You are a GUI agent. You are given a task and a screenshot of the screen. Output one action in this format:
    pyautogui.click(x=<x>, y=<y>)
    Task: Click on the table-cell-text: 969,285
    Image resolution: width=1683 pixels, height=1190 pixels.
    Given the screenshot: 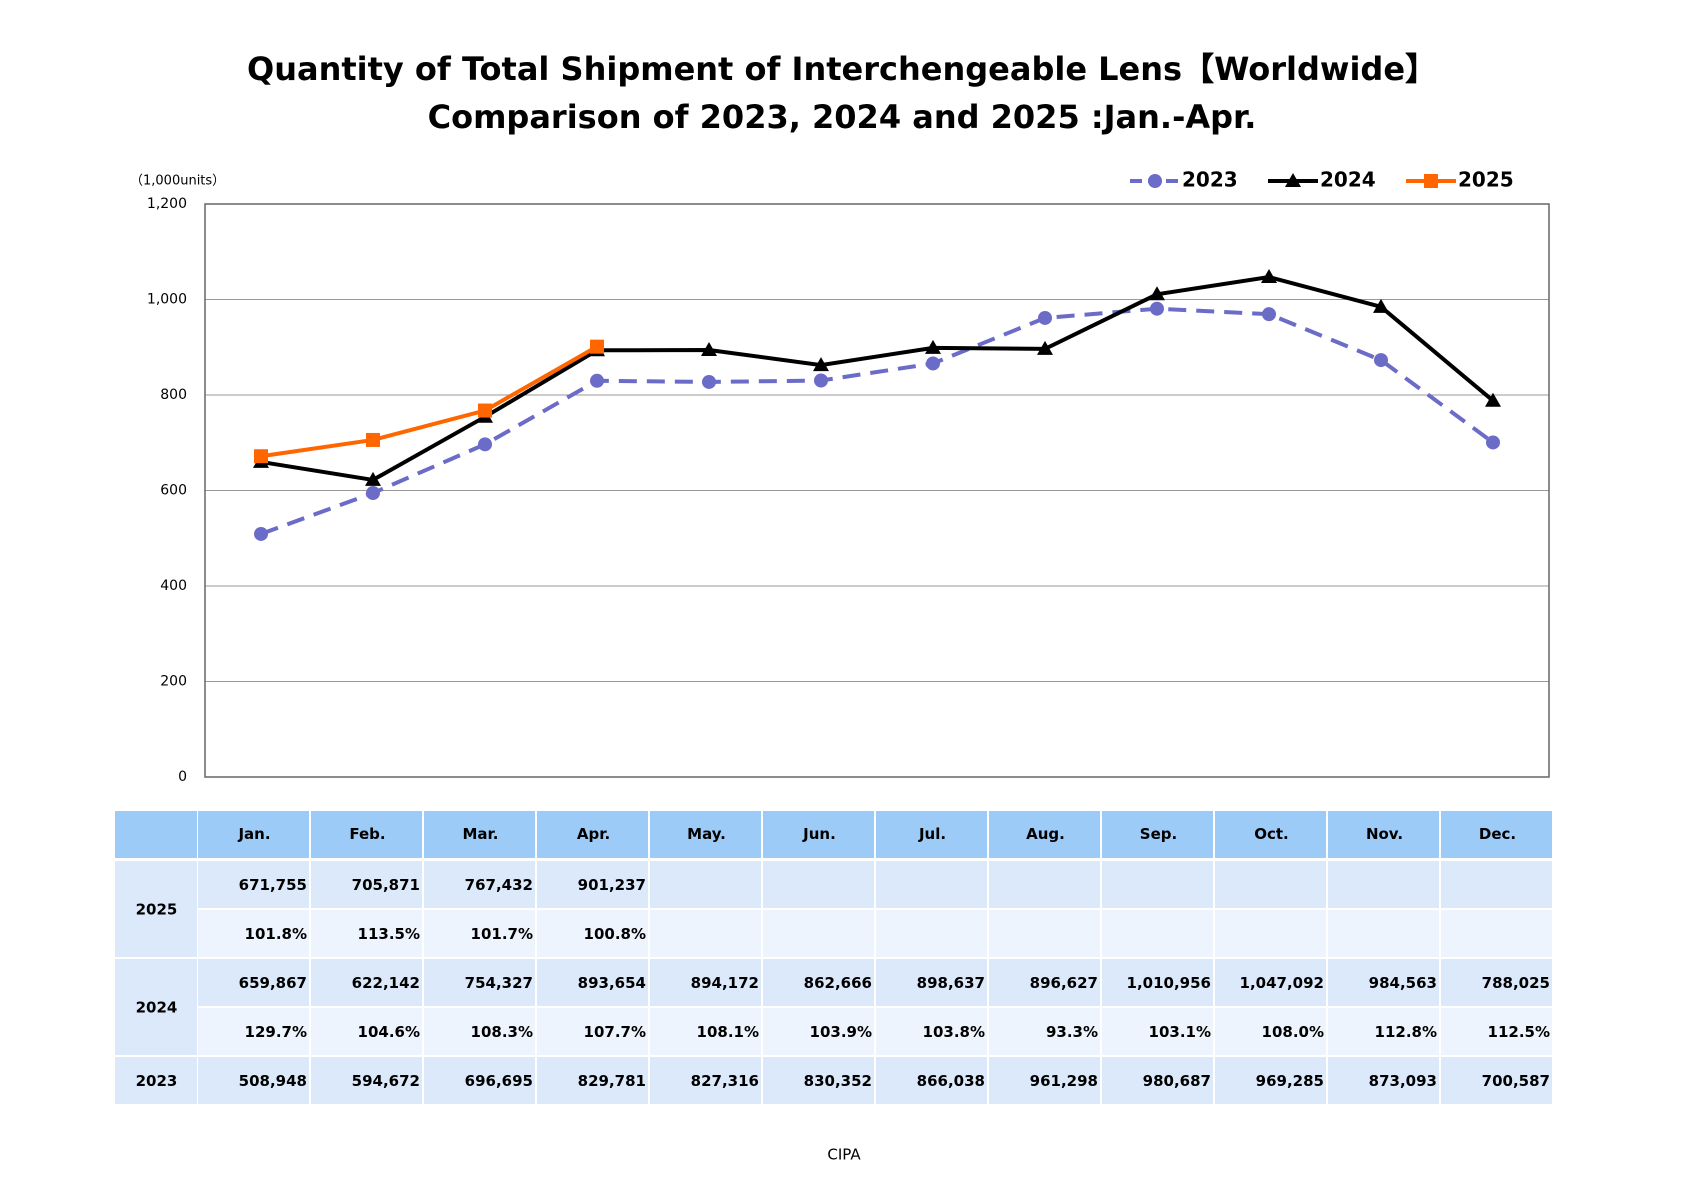 What is the action you would take?
    pyautogui.click(x=1290, y=1081)
    